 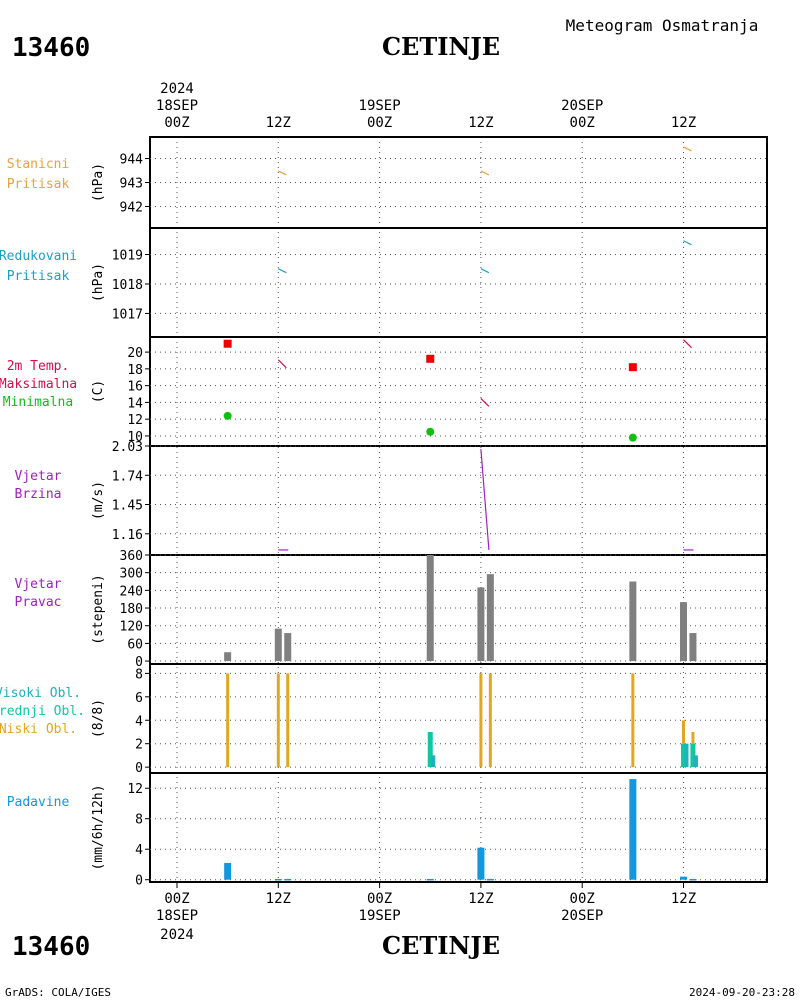 What do you see at coordinates (131, 207) in the screenshot?
I see `y-tick-label: 942` at bounding box center [131, 207].